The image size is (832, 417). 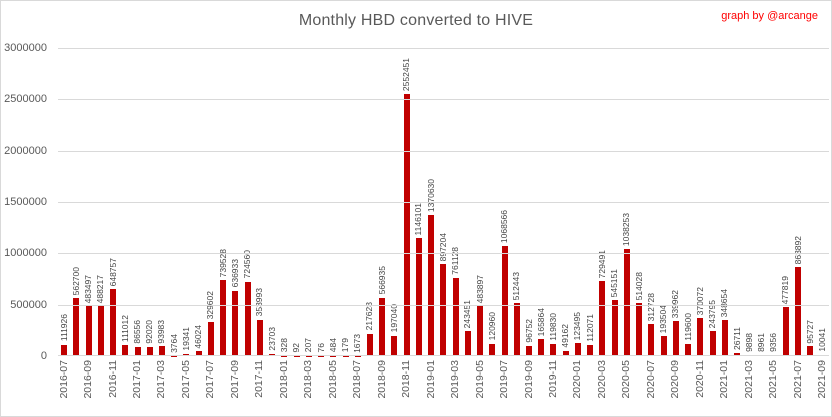 I want to click on bar-column: 197040, so click(x=394, y=202).